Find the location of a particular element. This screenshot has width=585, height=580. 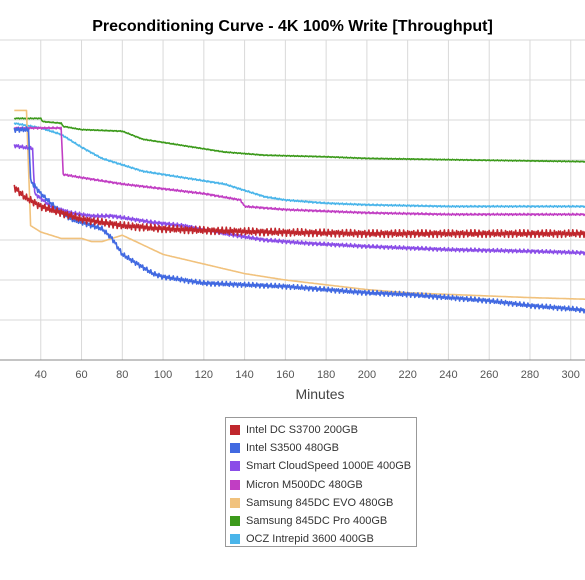

x-tick-label: 80 is located at coordinates (122, 375).